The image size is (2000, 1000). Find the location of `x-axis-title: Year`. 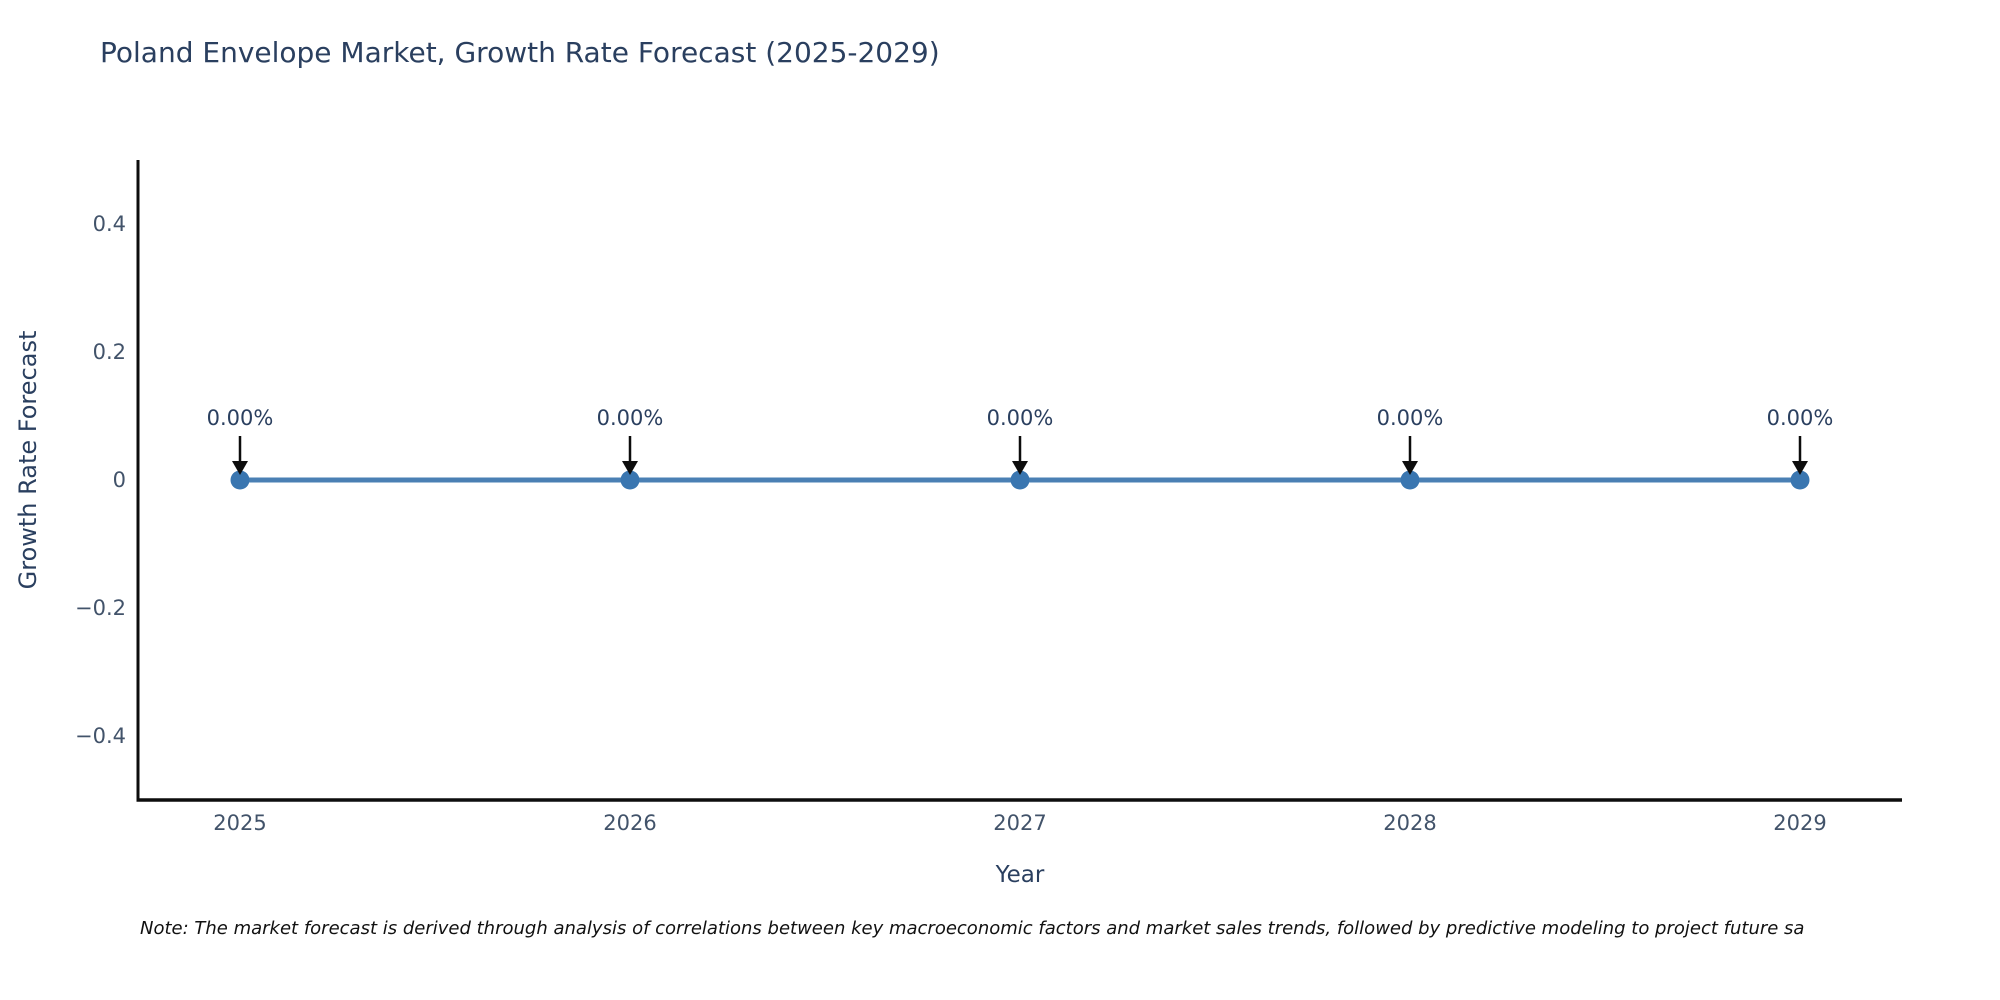

x-axis-title: Year is located at coordinates (1020, 875).